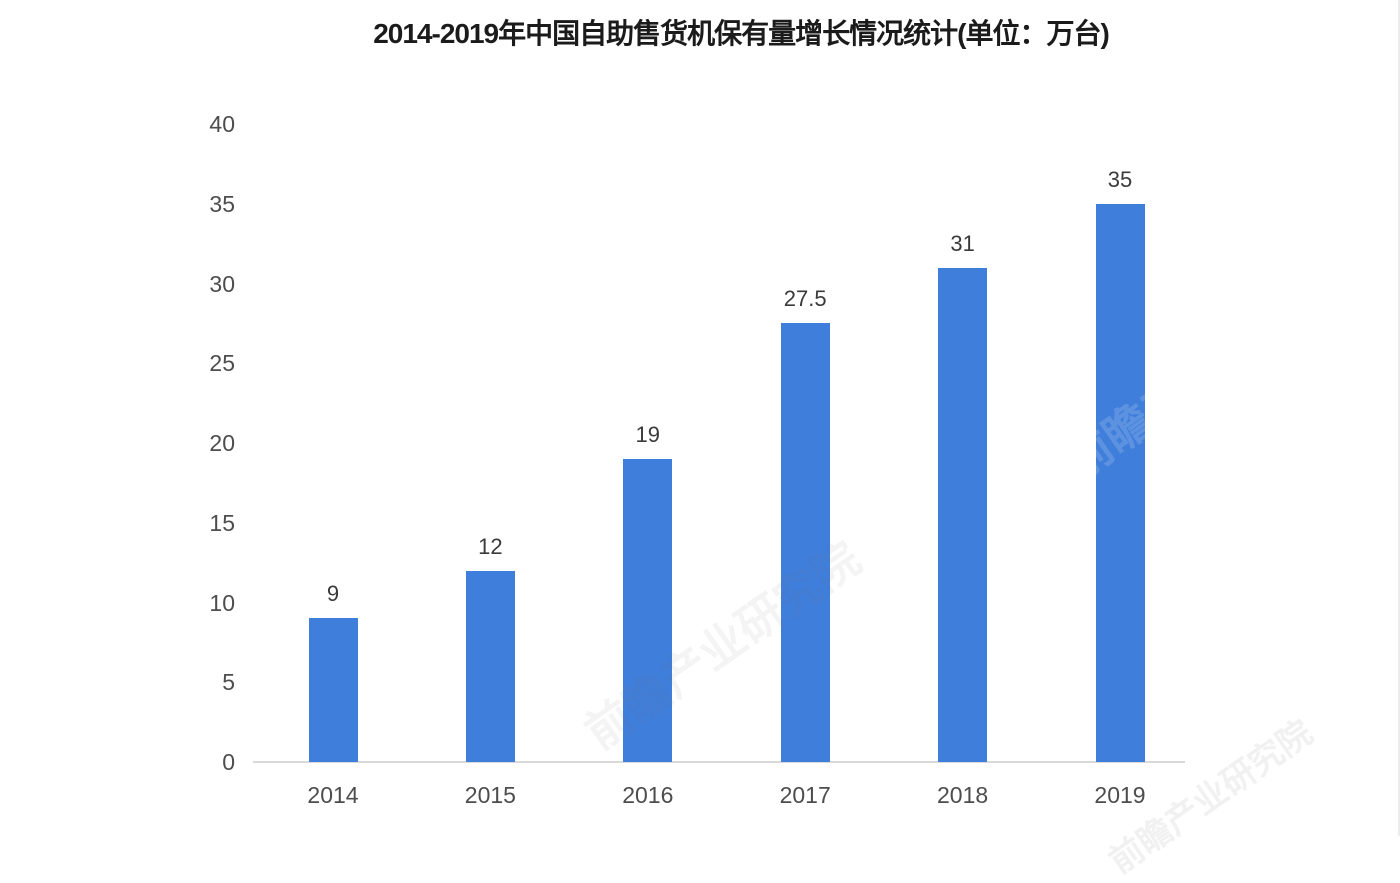 The height and width of the screenshot is (883, 1400). I want to click on bar-2017, so click(805, 542).